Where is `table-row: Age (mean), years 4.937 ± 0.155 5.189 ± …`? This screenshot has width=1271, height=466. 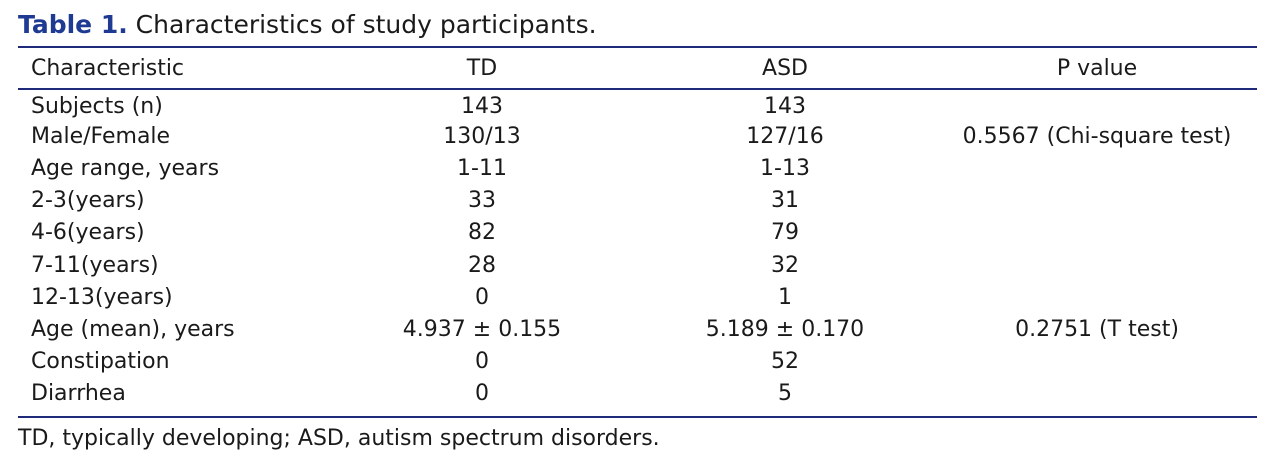 table-row: Age (mean), years 4.937 ± 0.155 5.189 ± … is located at coordinates (637, 329).